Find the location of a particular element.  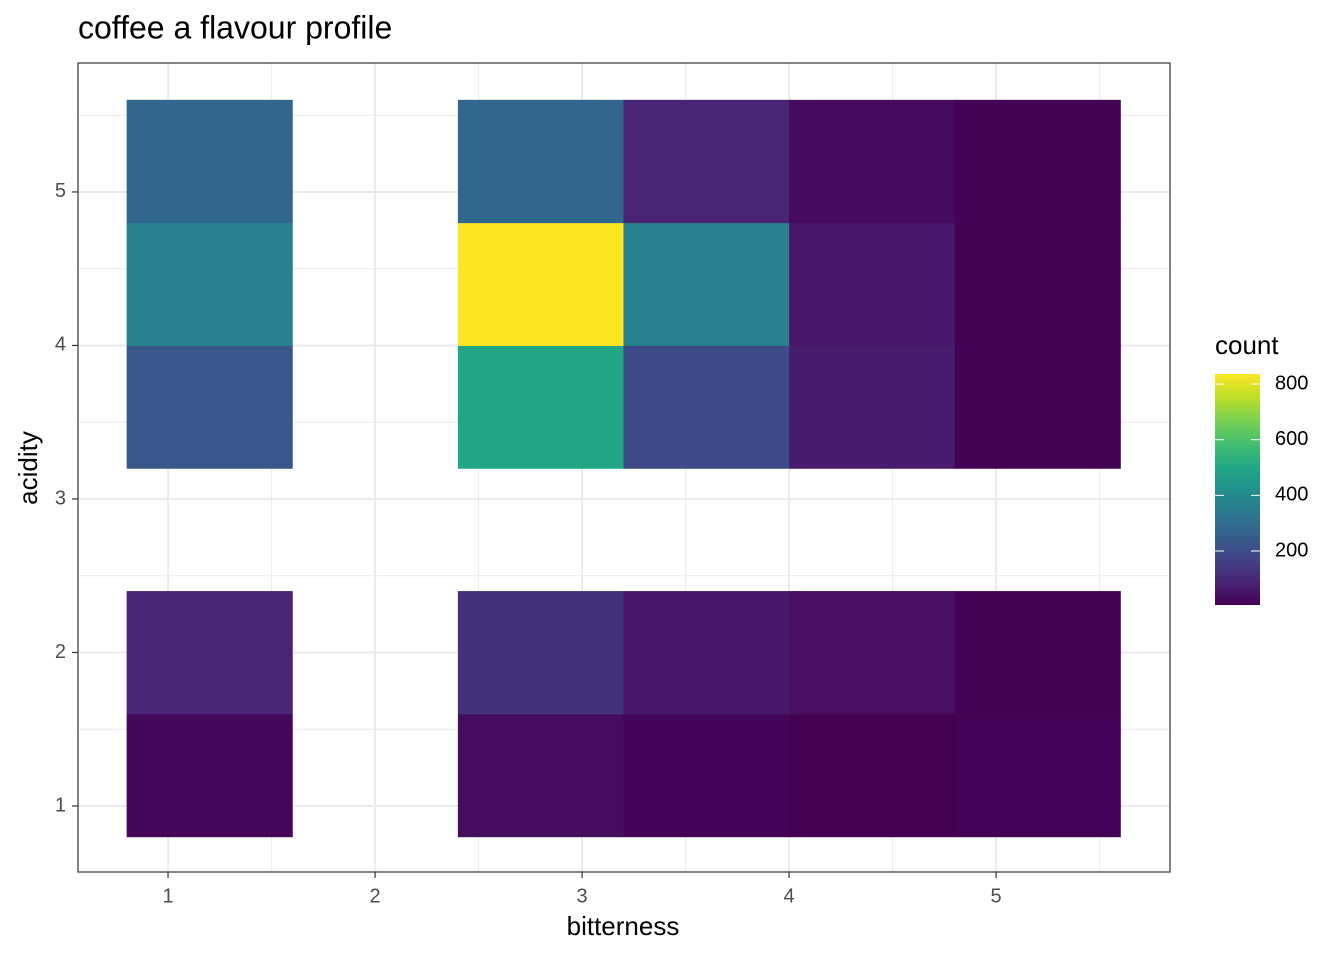

y-tick-label: 5 is located at coordinates (60, 191).